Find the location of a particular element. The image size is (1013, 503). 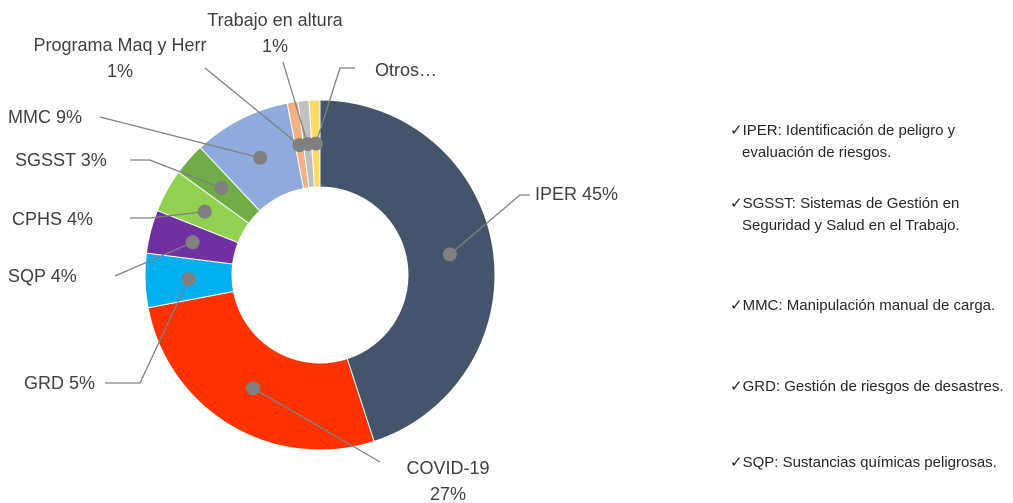

category-label: MMC is located at coordinates (29, 117).